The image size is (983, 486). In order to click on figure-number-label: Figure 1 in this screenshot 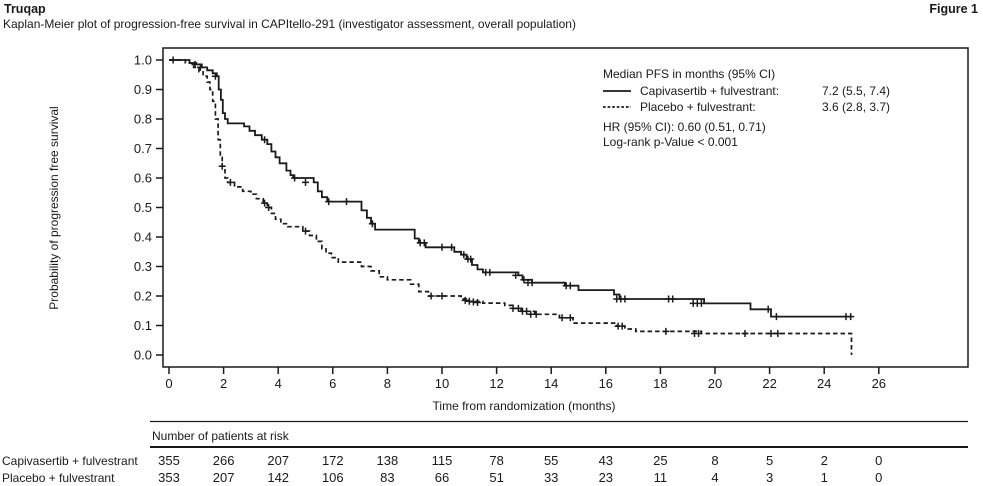, I will do `click(953, 9)`.